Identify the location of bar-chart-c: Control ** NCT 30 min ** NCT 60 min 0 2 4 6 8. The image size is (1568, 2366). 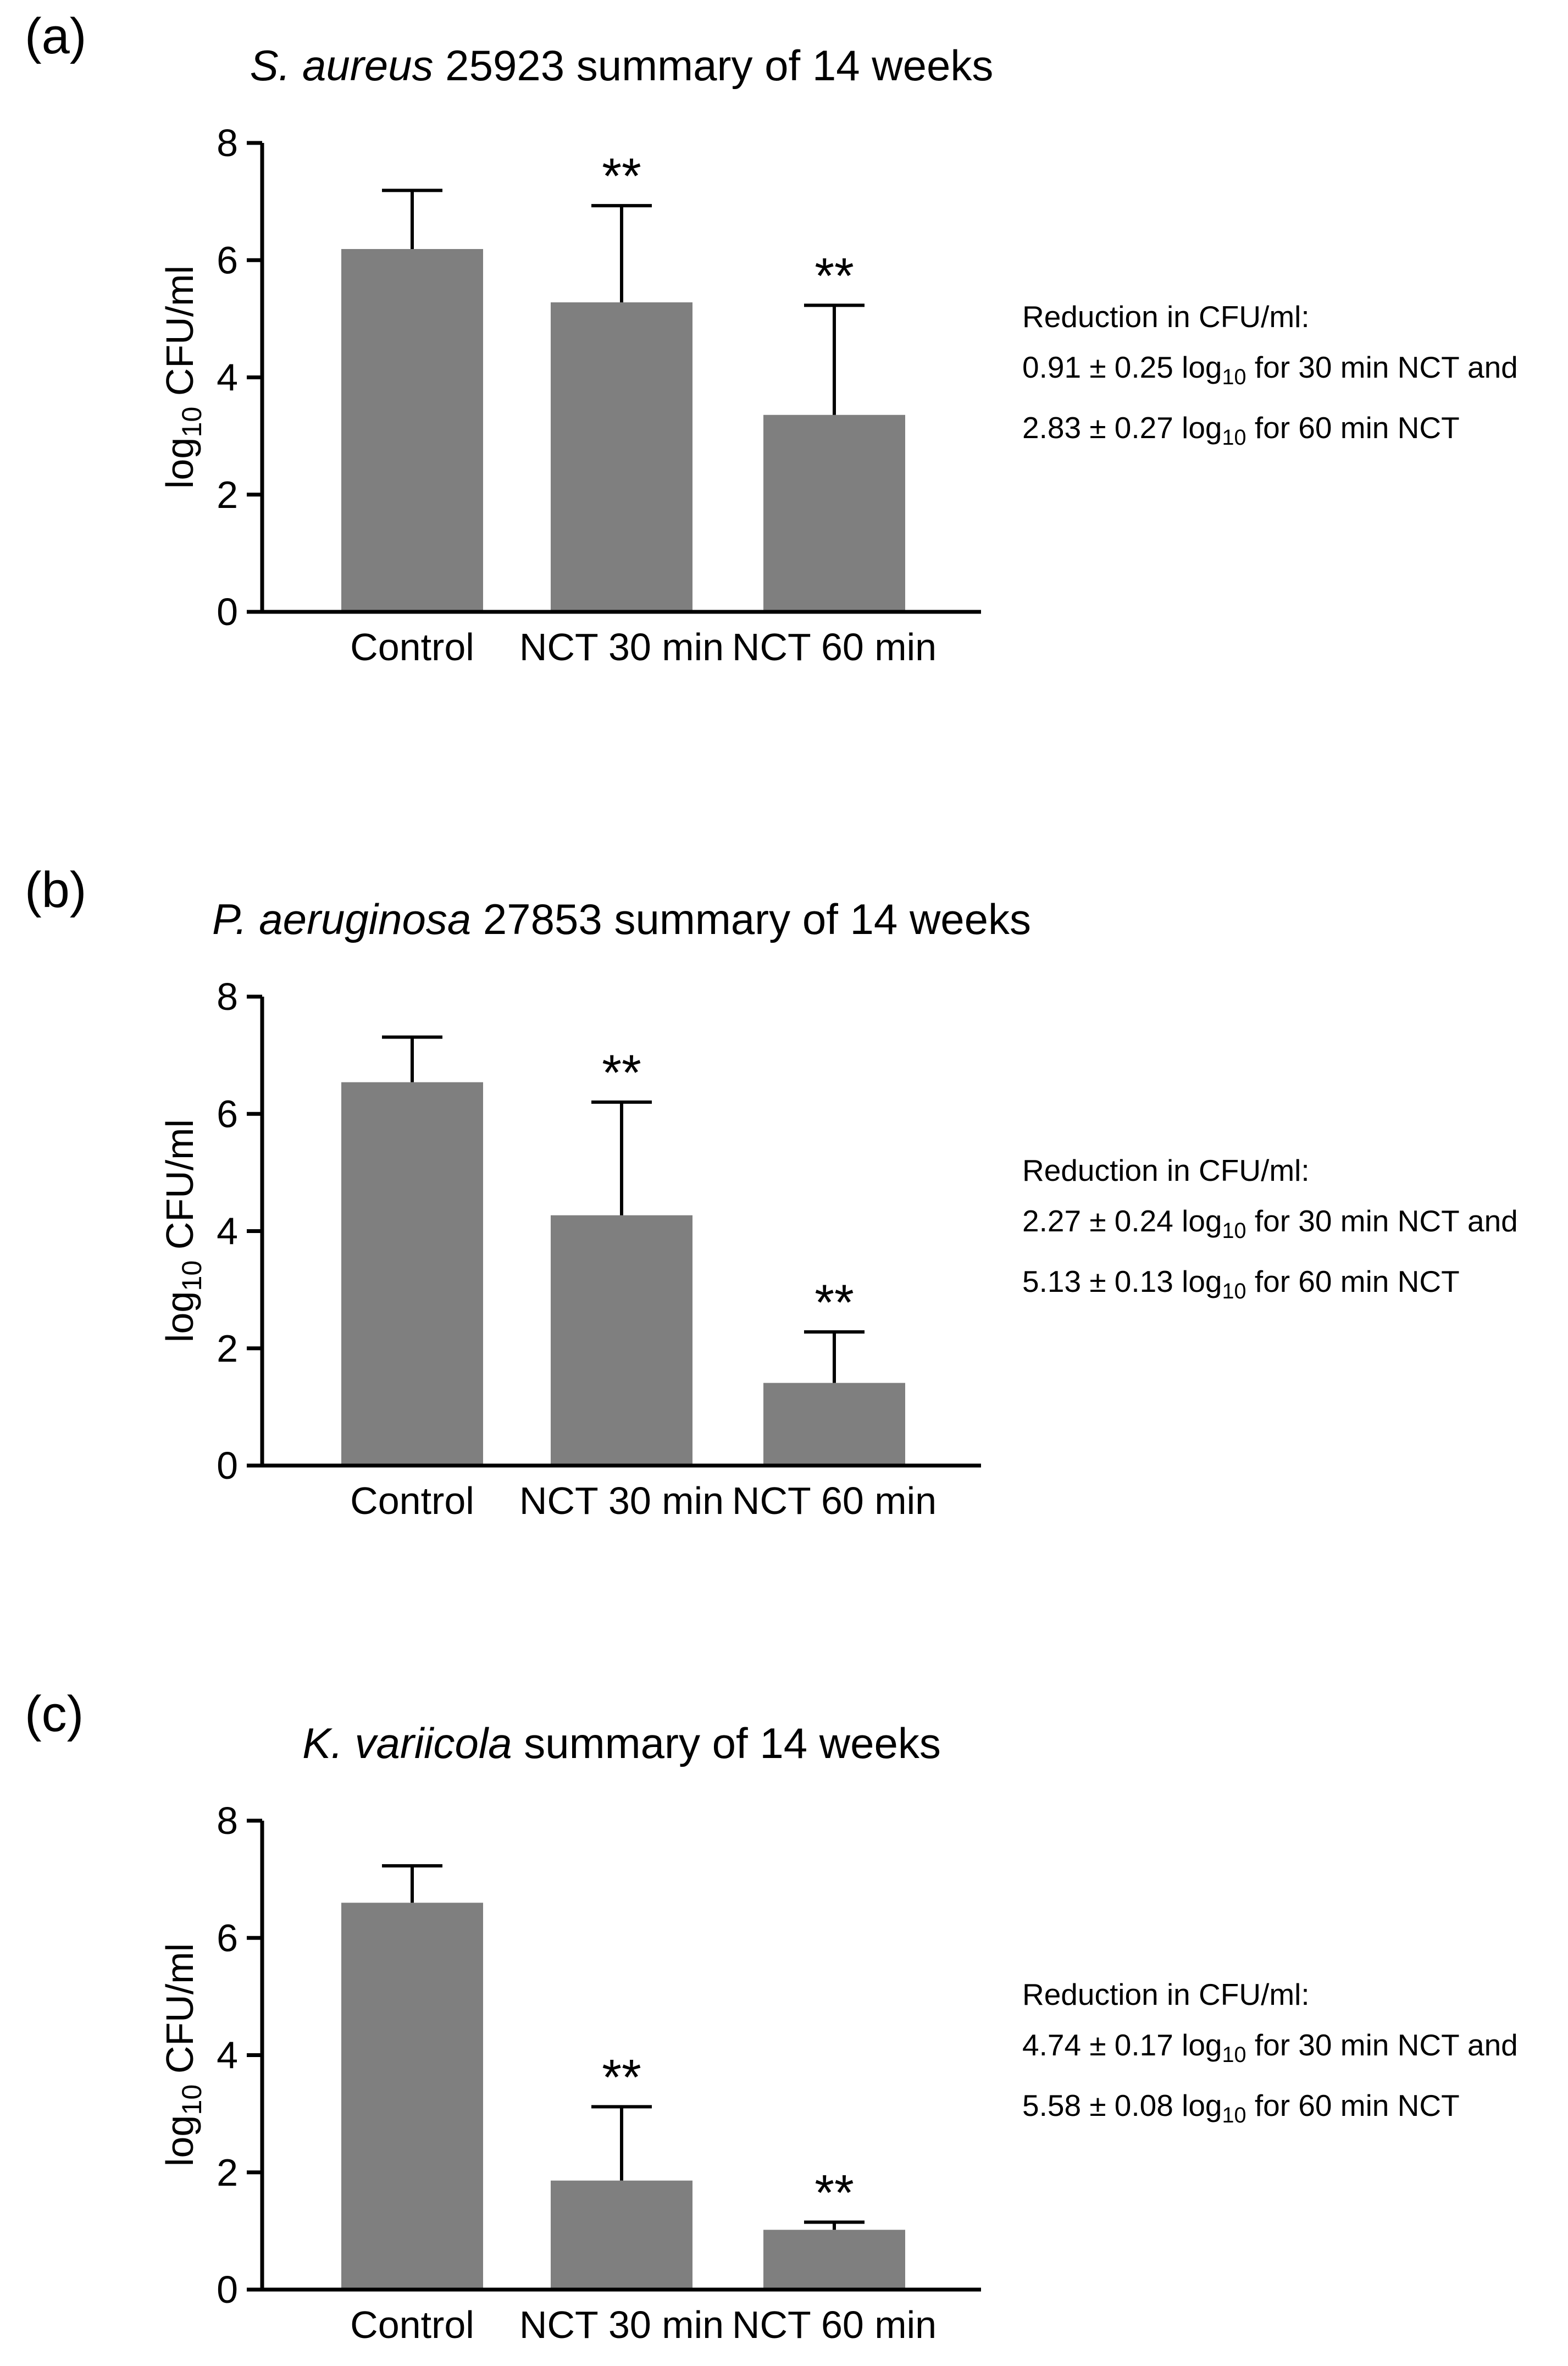
(599, 2072).